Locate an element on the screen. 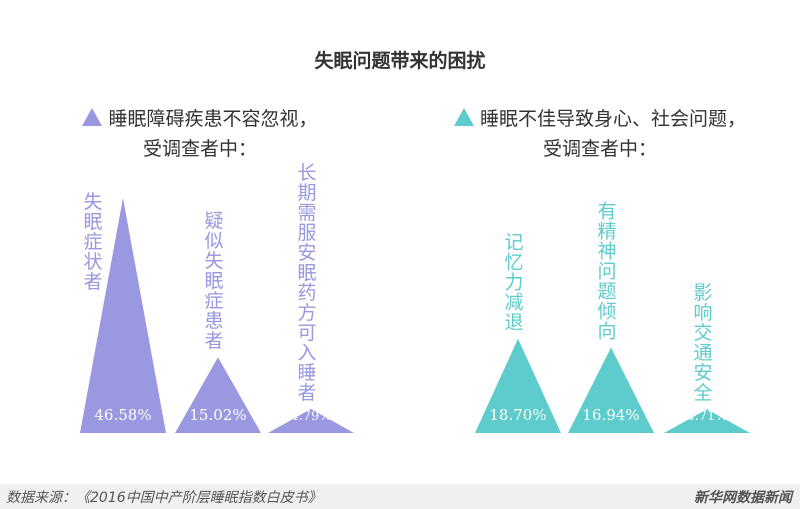  brand-label: 新华网数据新闻 is located at coordinates (743, 498).